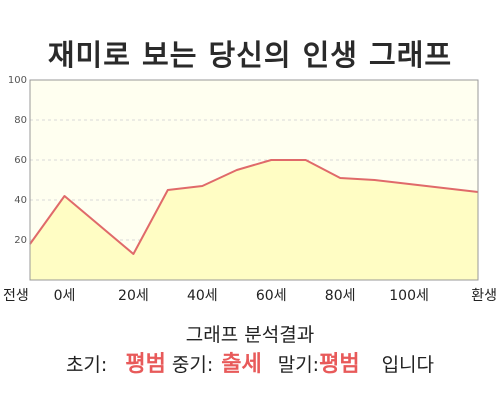 The height and width of the screenshot is (400, 500). Describe the element at coordinates (20, 240) in the screenshot. I see `y-tick-label: 20` at that location.